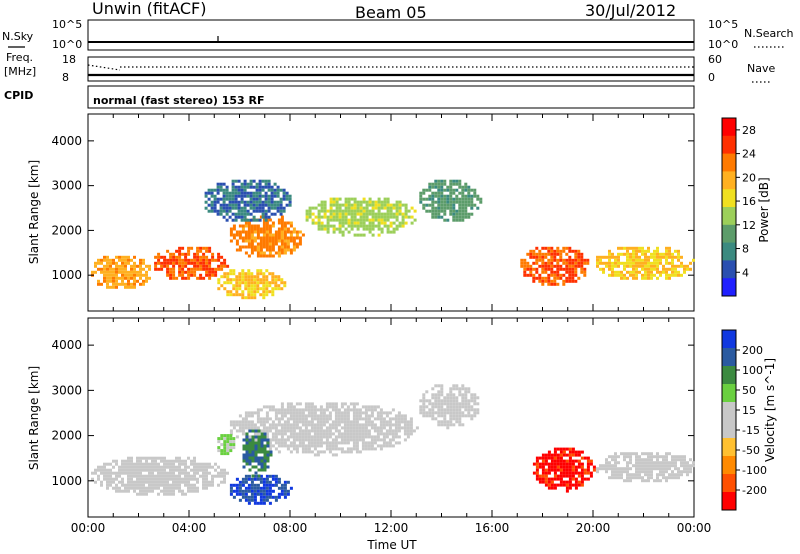 The height and width of the screenshot is (554, 800). What do you see at coordinates (66, 275) in the screenshot?
I see `power-ytick-label: 1000` at bounding box center [66, 275].